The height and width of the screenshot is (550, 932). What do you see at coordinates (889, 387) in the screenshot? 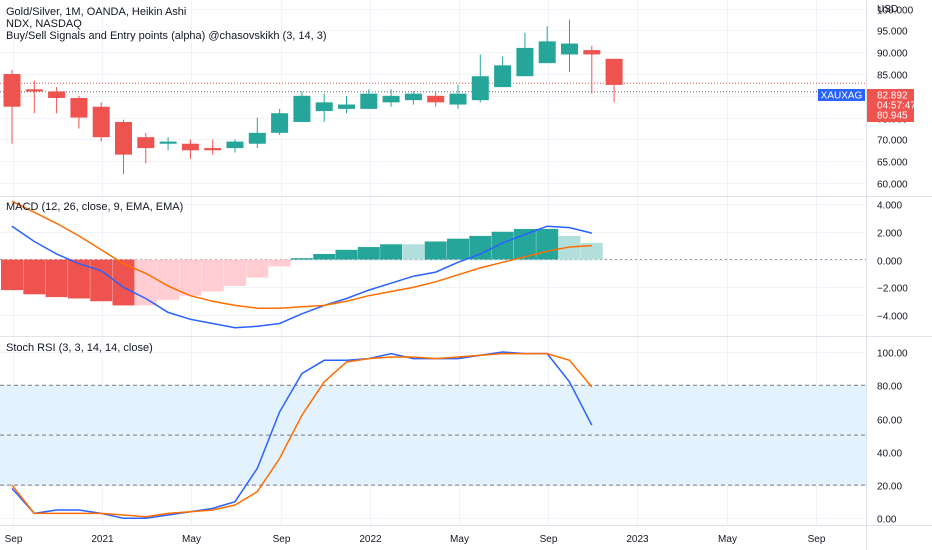
I see `stoch-tick-label: 80.00` at bounding box center [889, 387].